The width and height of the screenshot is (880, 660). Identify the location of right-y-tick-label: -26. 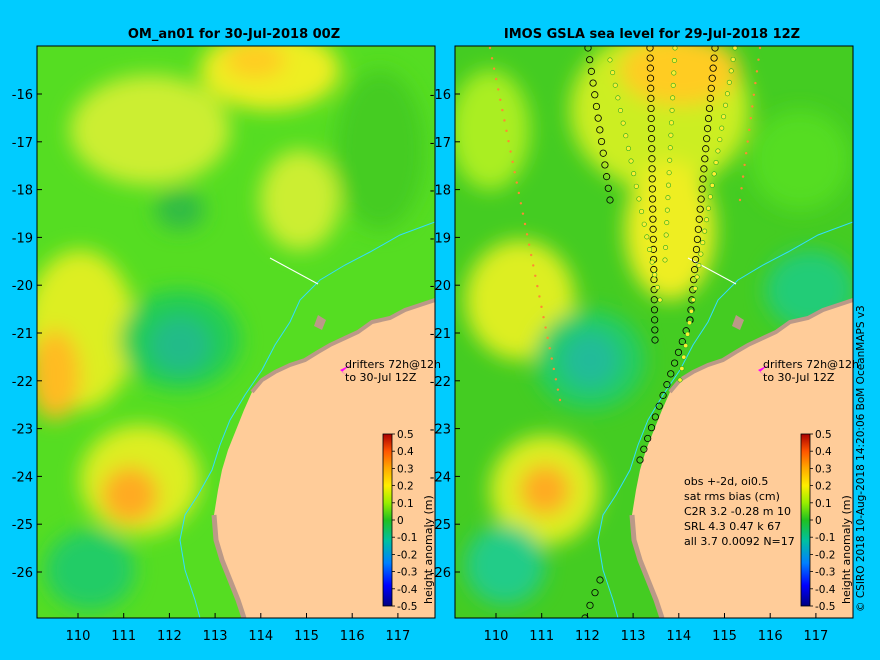
(440, 573).